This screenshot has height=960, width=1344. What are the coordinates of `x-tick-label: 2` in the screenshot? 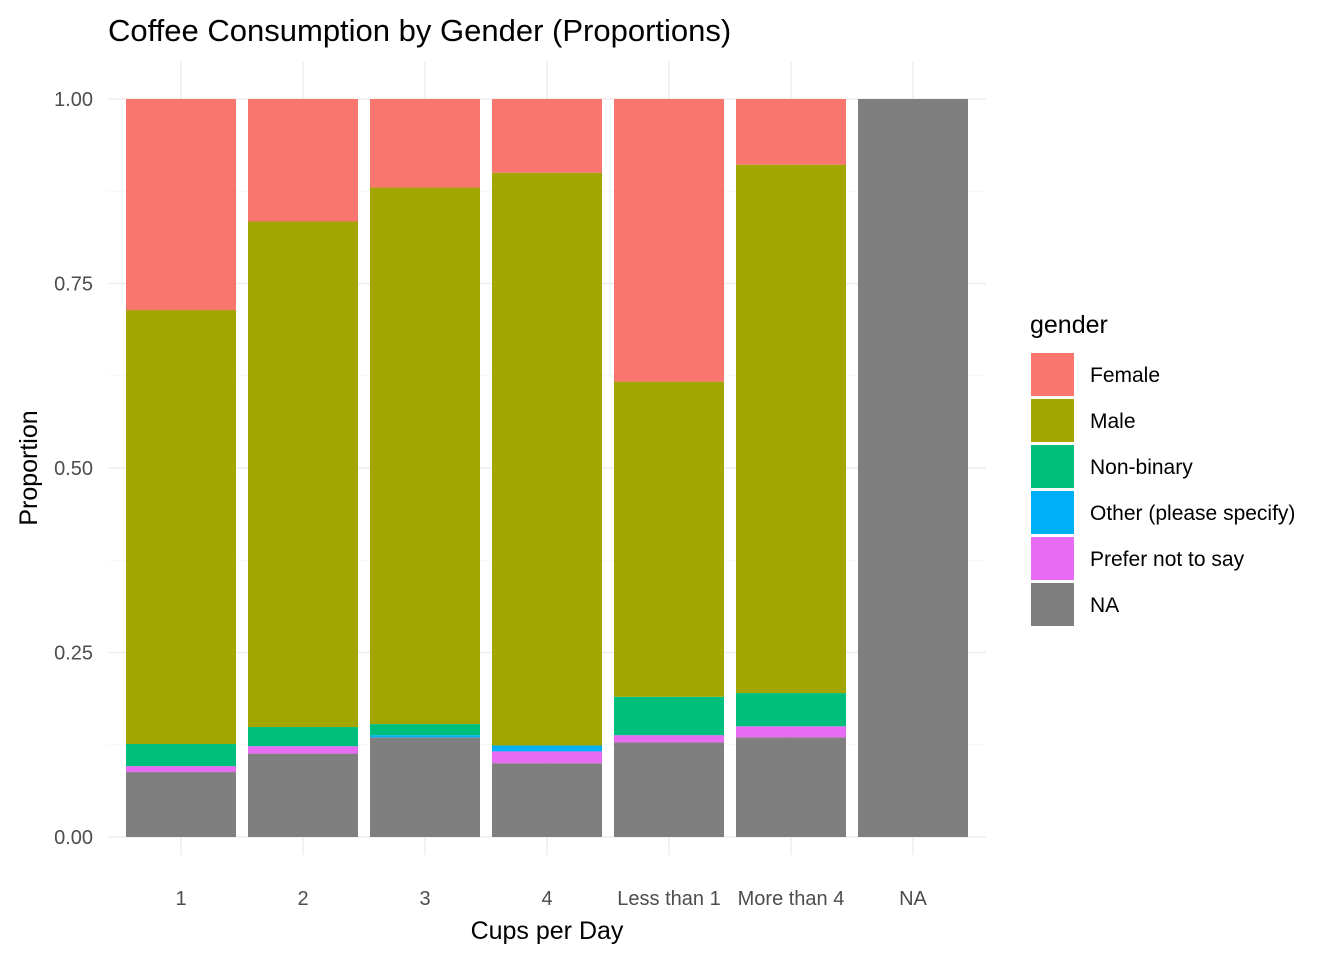 It's located at (302, 899).